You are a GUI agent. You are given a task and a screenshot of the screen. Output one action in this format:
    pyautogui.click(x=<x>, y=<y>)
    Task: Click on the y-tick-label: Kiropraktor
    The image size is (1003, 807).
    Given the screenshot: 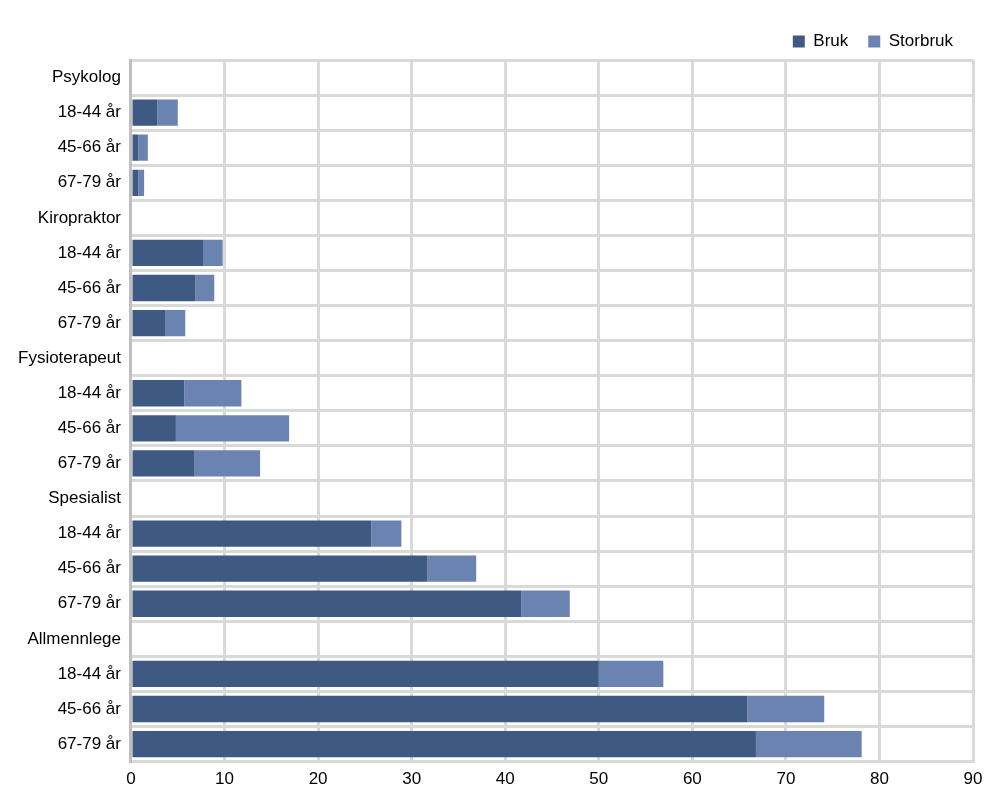 What is the action you would take?
    pyautogui.click(x=79, y=217)
    